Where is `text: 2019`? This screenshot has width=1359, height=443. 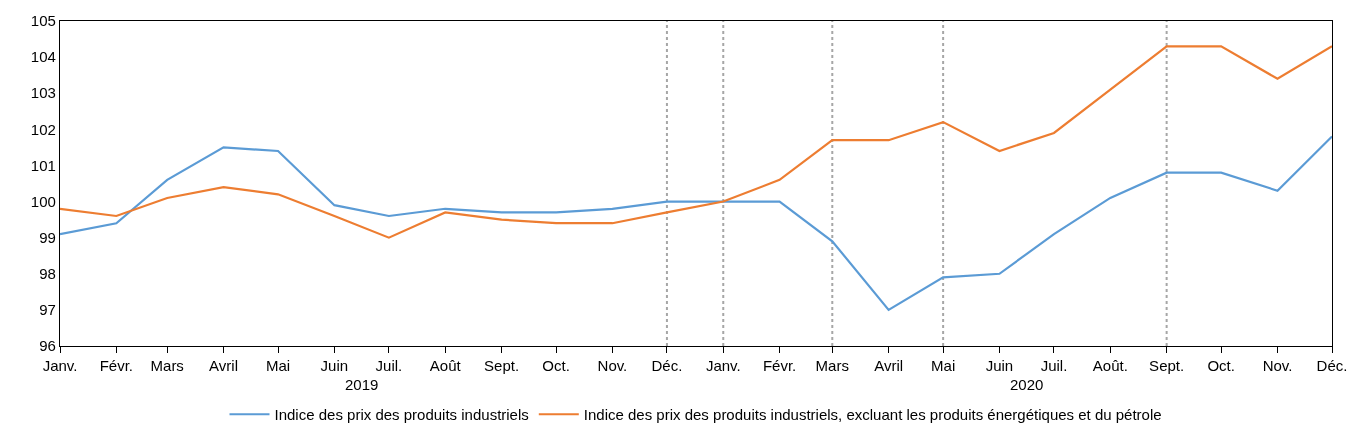 text: 2019 is located at coordinates (362, 384).